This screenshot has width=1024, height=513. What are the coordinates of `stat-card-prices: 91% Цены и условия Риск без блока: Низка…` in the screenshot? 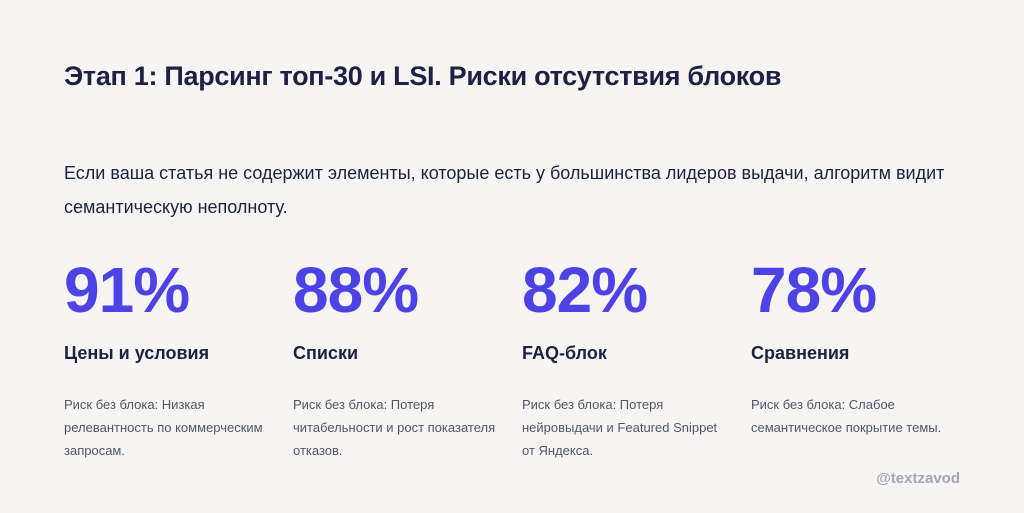 It's located at (171, 356).